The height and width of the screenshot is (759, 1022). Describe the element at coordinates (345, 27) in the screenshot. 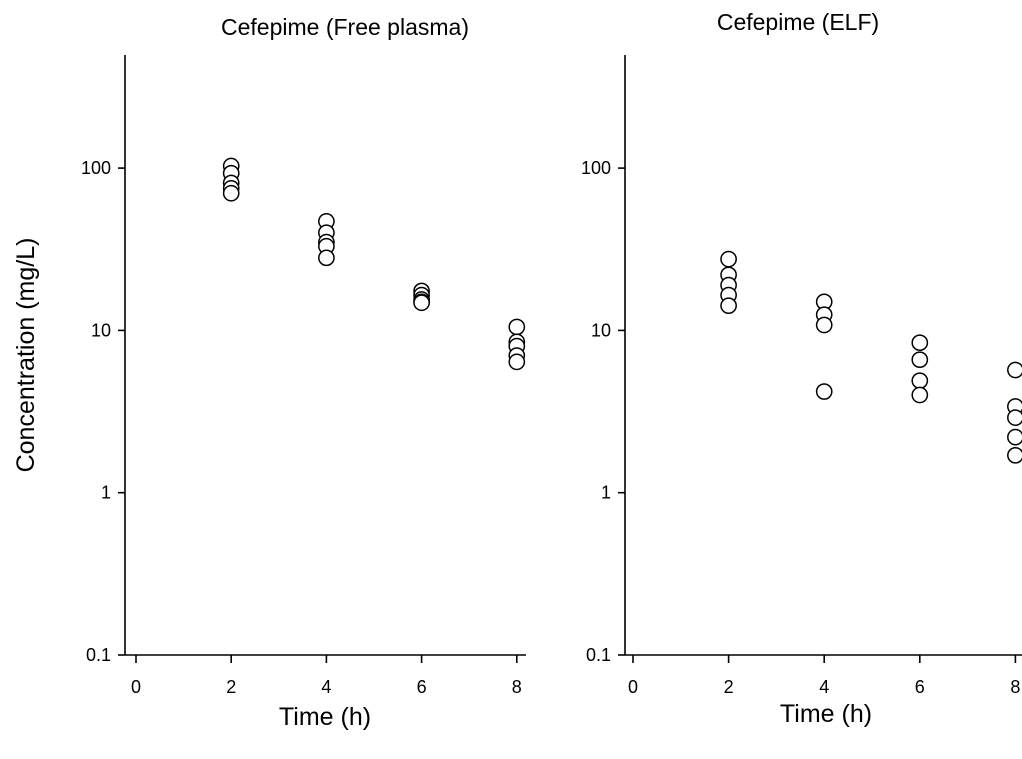

I see `chart-title: Cefepime (Free plasma)` at that location.